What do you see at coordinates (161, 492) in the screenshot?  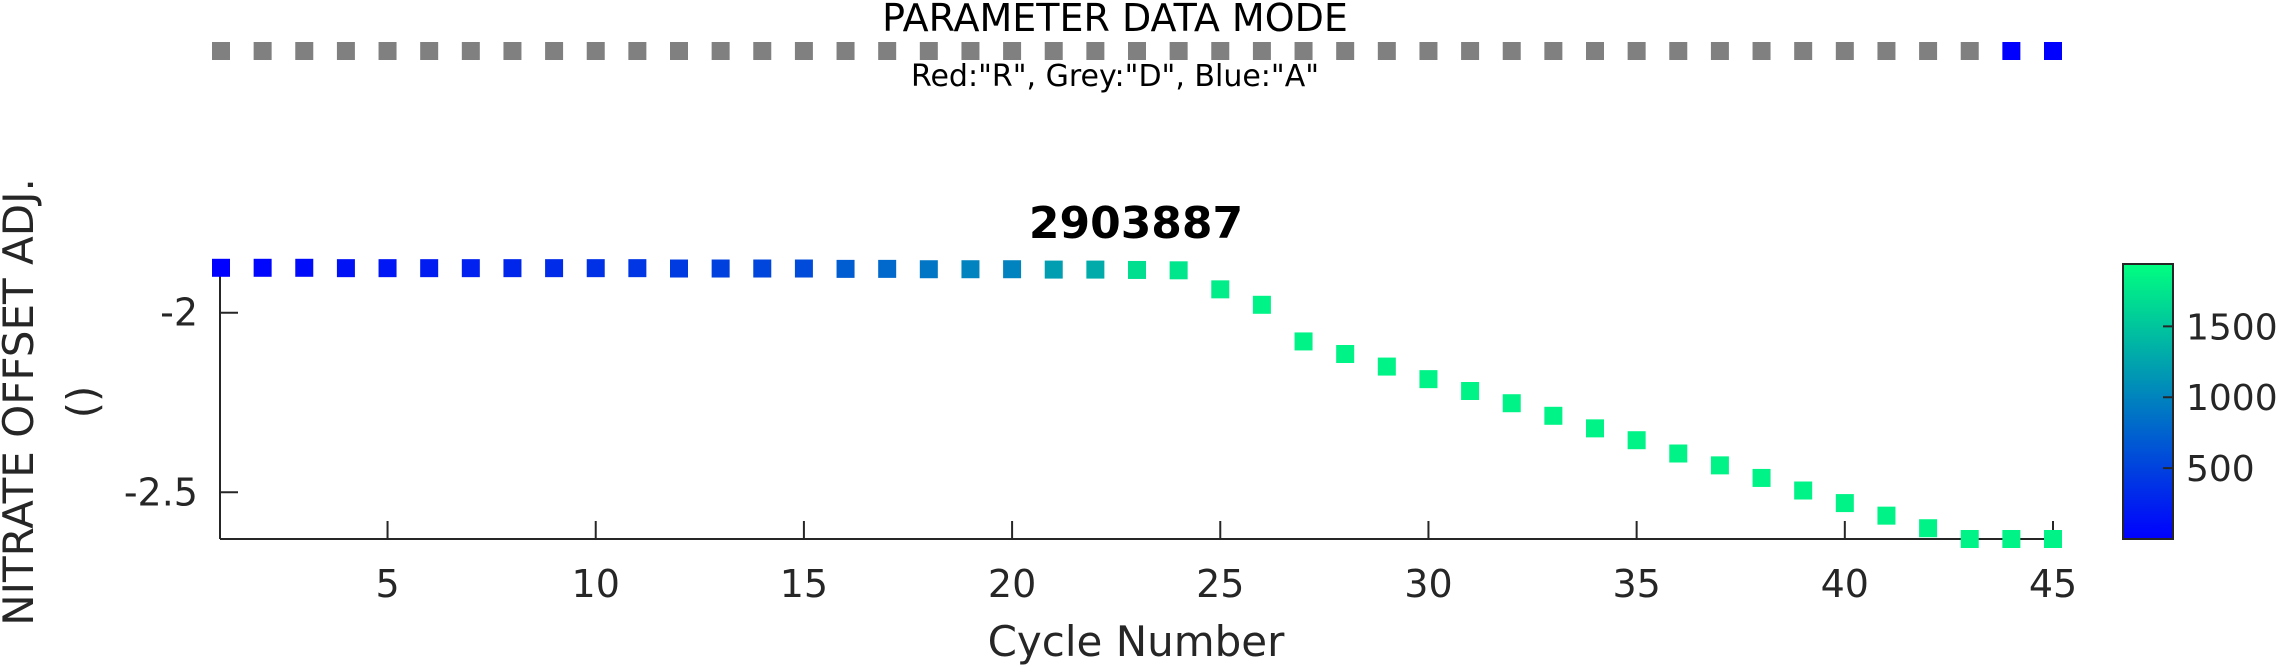 I see `y-tick-label: -2.5` at bounding box center [161, 492].